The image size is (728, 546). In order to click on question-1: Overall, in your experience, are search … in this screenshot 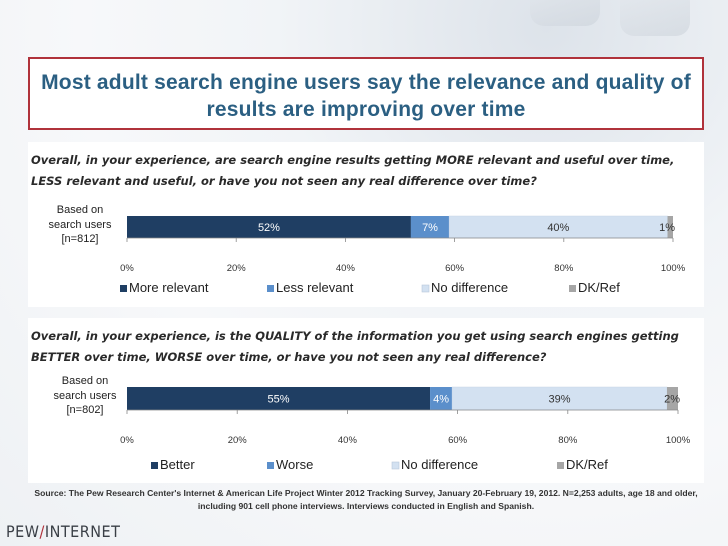, I will do `click(353, 170)`.